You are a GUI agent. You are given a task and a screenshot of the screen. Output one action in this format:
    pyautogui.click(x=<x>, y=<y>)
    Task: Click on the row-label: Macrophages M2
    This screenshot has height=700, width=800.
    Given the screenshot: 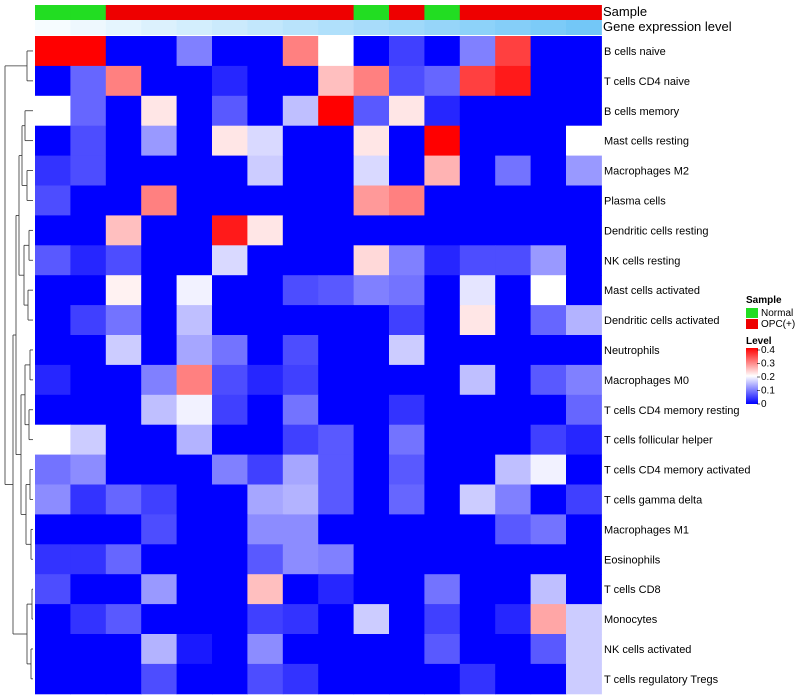 What is the action you would take?
    pyautogui.click(x=646, y=172)
    